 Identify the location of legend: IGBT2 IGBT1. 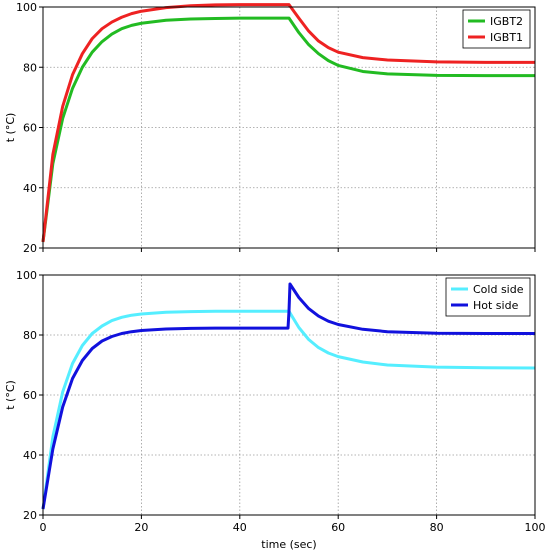
(496, 29).